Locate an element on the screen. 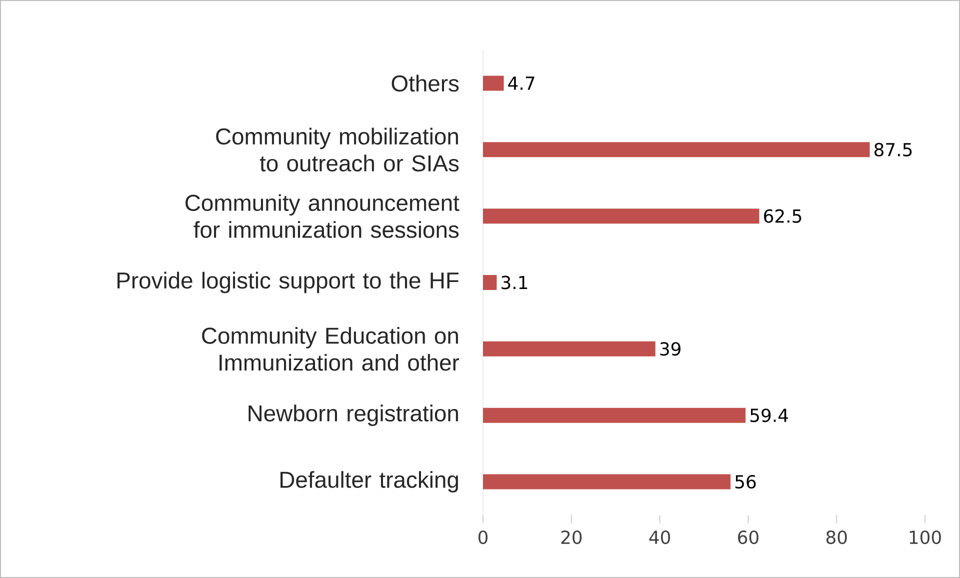 This screenshot has width=960, height=578. x-tick-label: 0 is located at coordinates (483, 537).